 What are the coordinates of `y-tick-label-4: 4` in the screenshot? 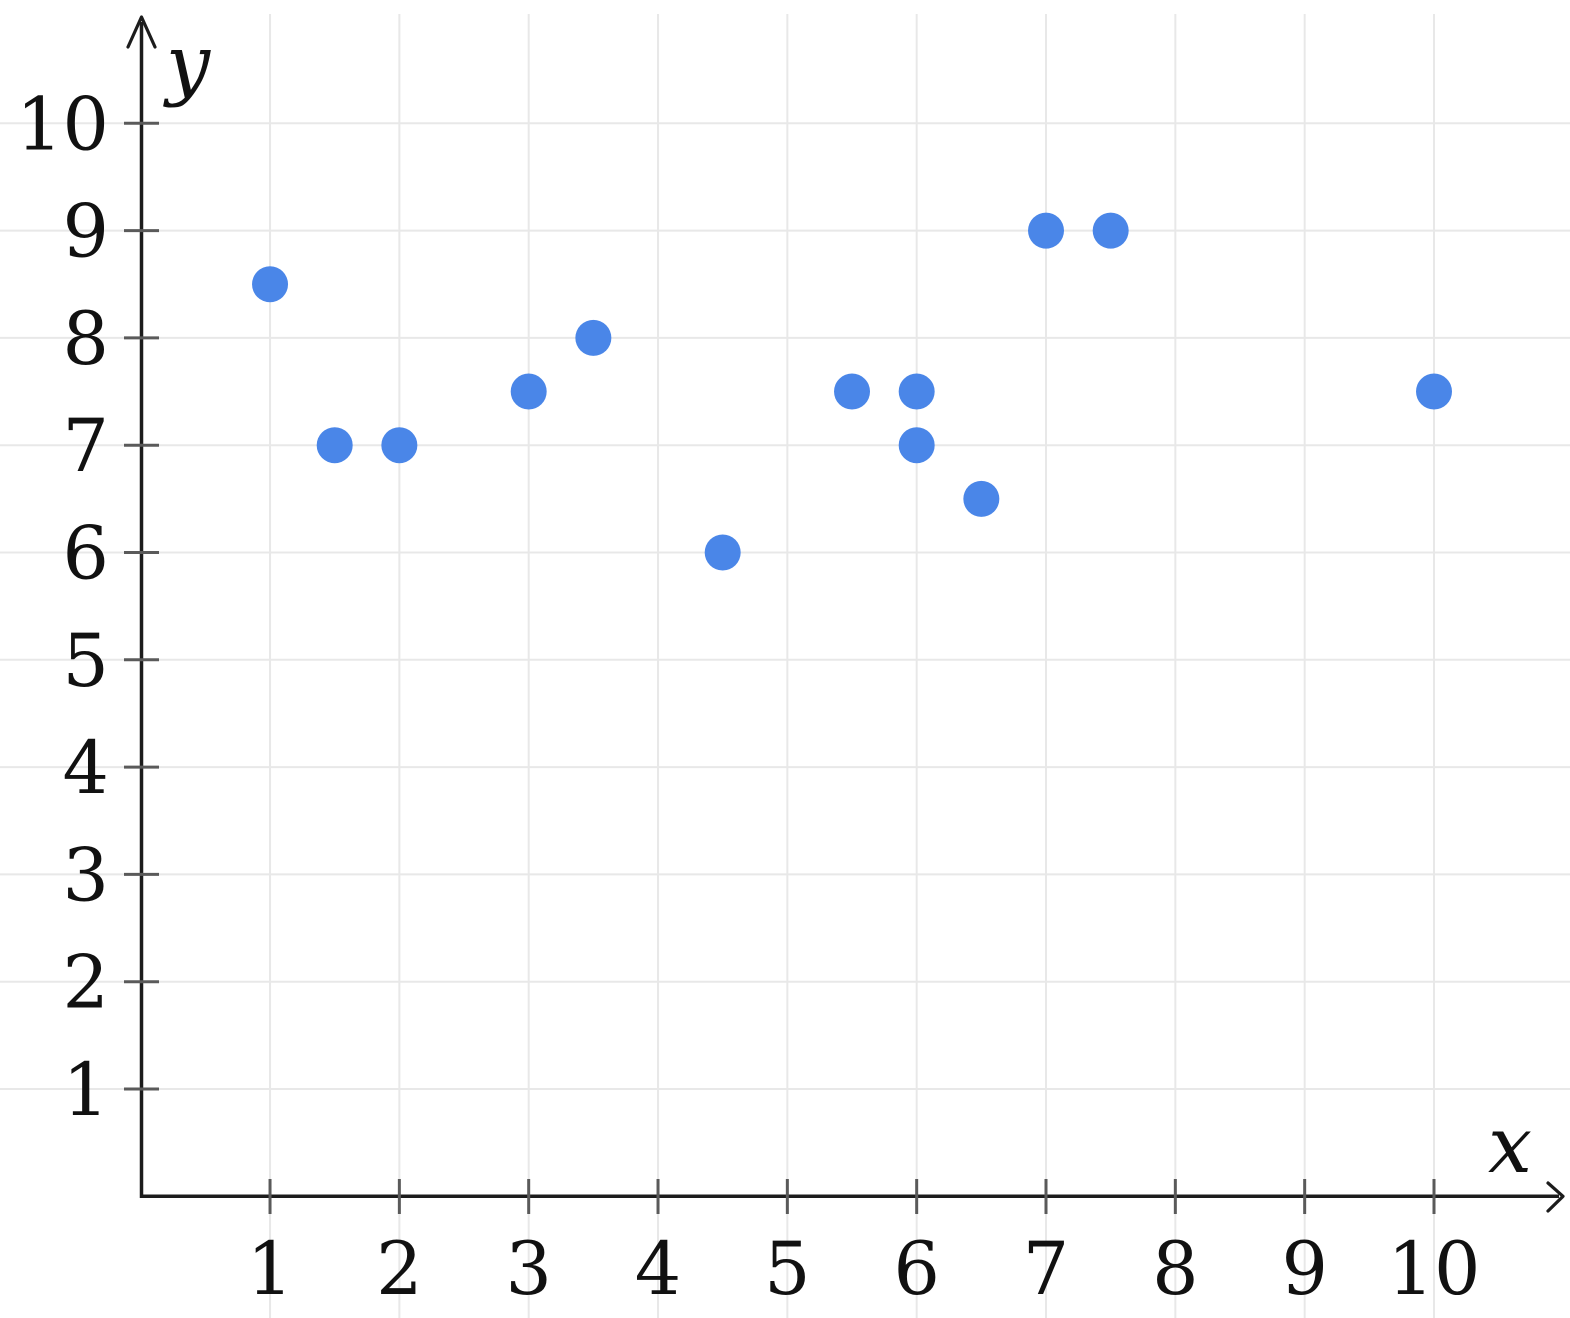 It's located at (86, 768).